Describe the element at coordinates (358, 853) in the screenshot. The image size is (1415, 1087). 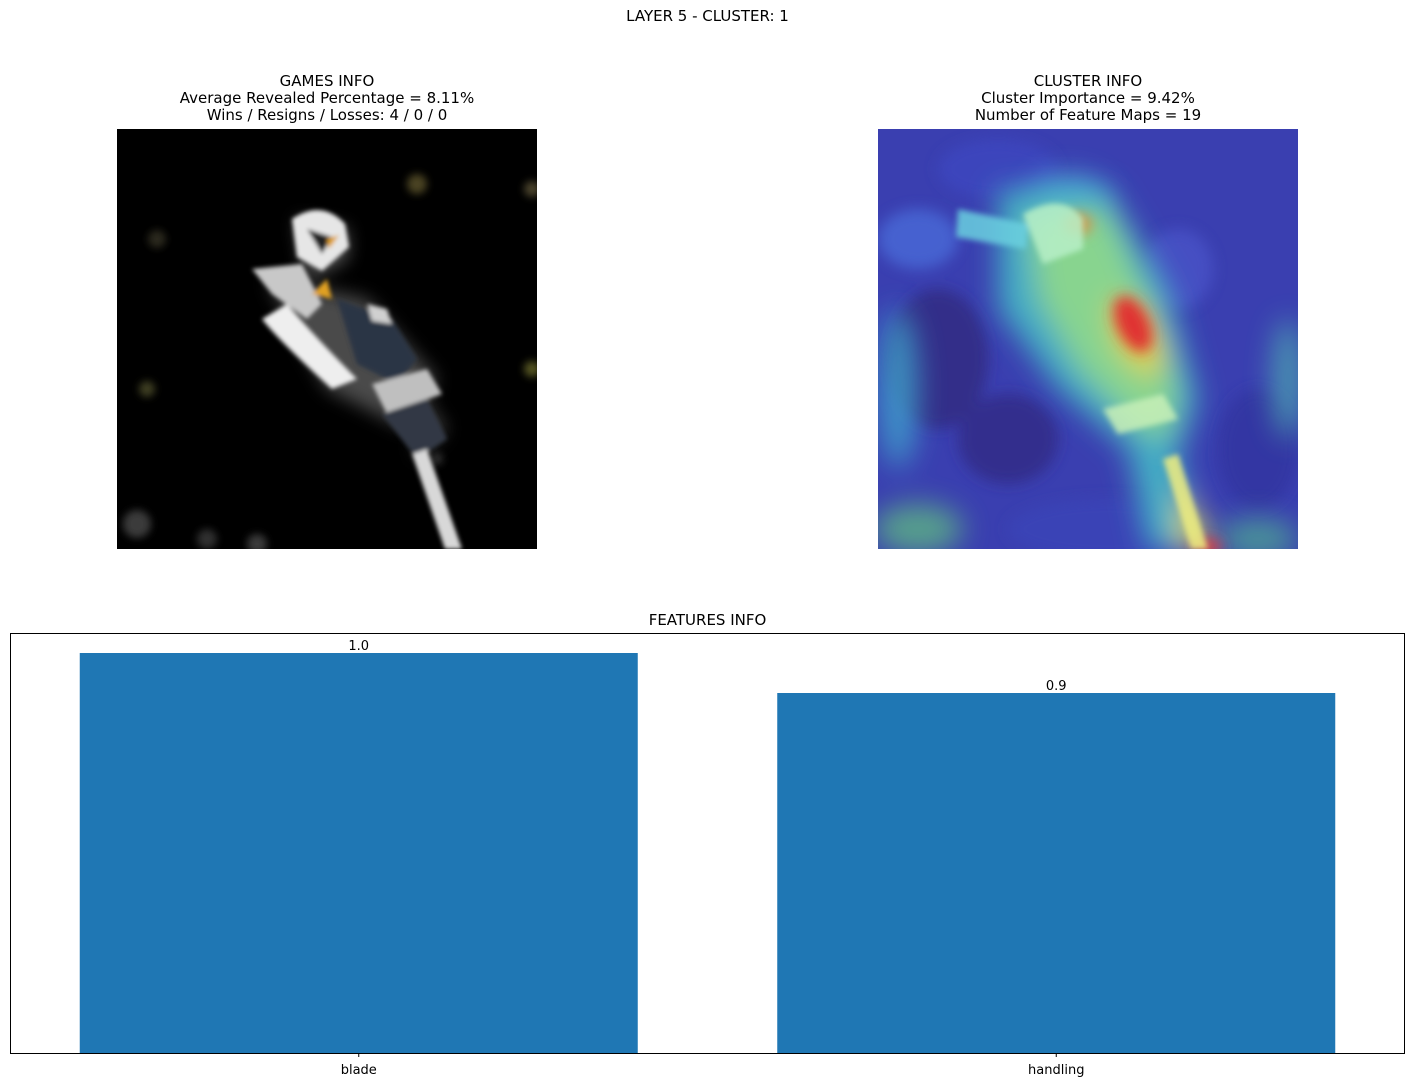
I see `bar-blade` at that location.